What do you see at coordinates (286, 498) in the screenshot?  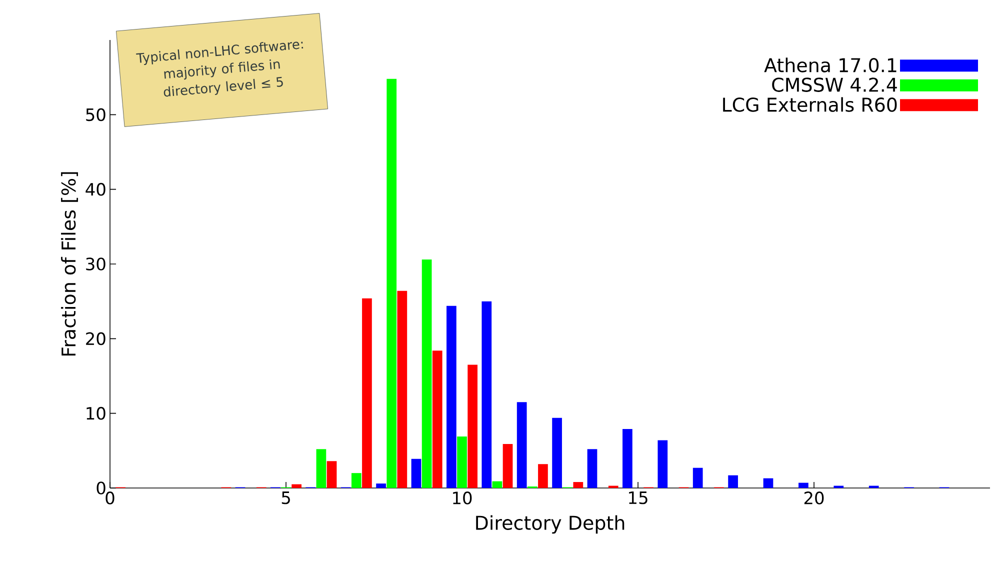 I see `x-tick-label: 5` at bounding box center [286, 498].